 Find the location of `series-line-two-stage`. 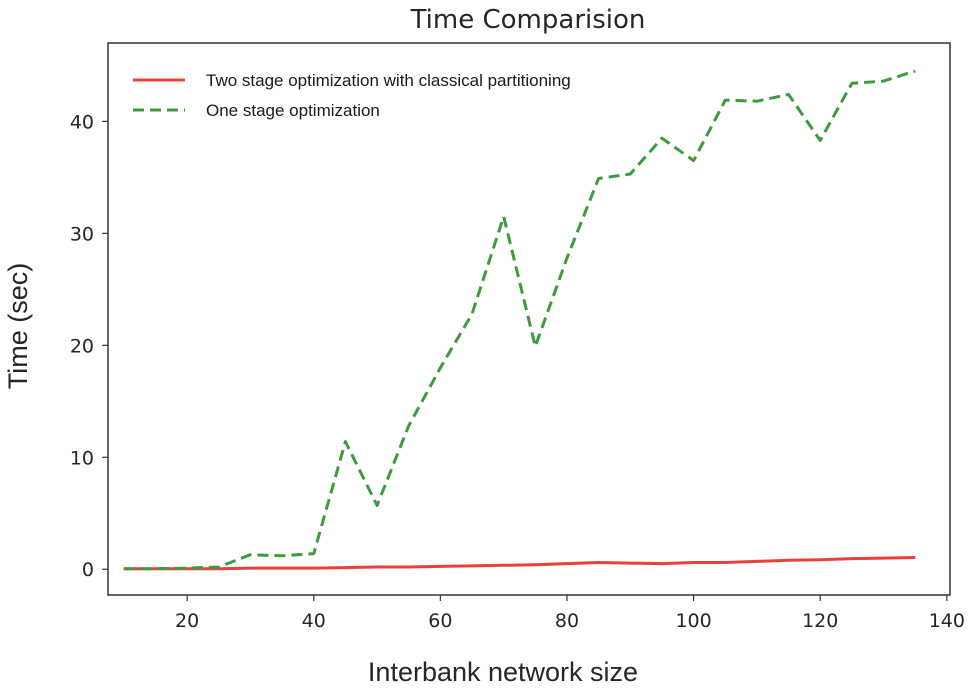

series-line-two-stage is located at coordinates (519, 563).